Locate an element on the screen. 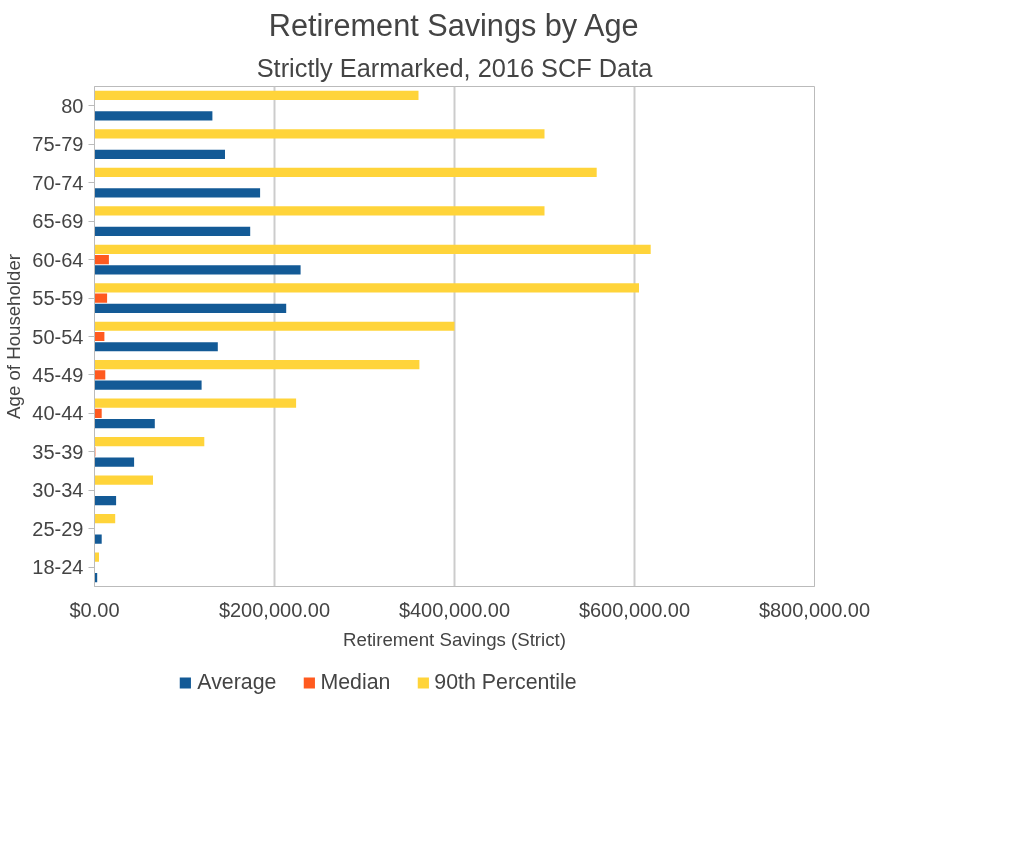 This screenshot has height=857, width=1016. x-axis-title: Retirement Savings (Strict) is located at coordinates (454, 639).